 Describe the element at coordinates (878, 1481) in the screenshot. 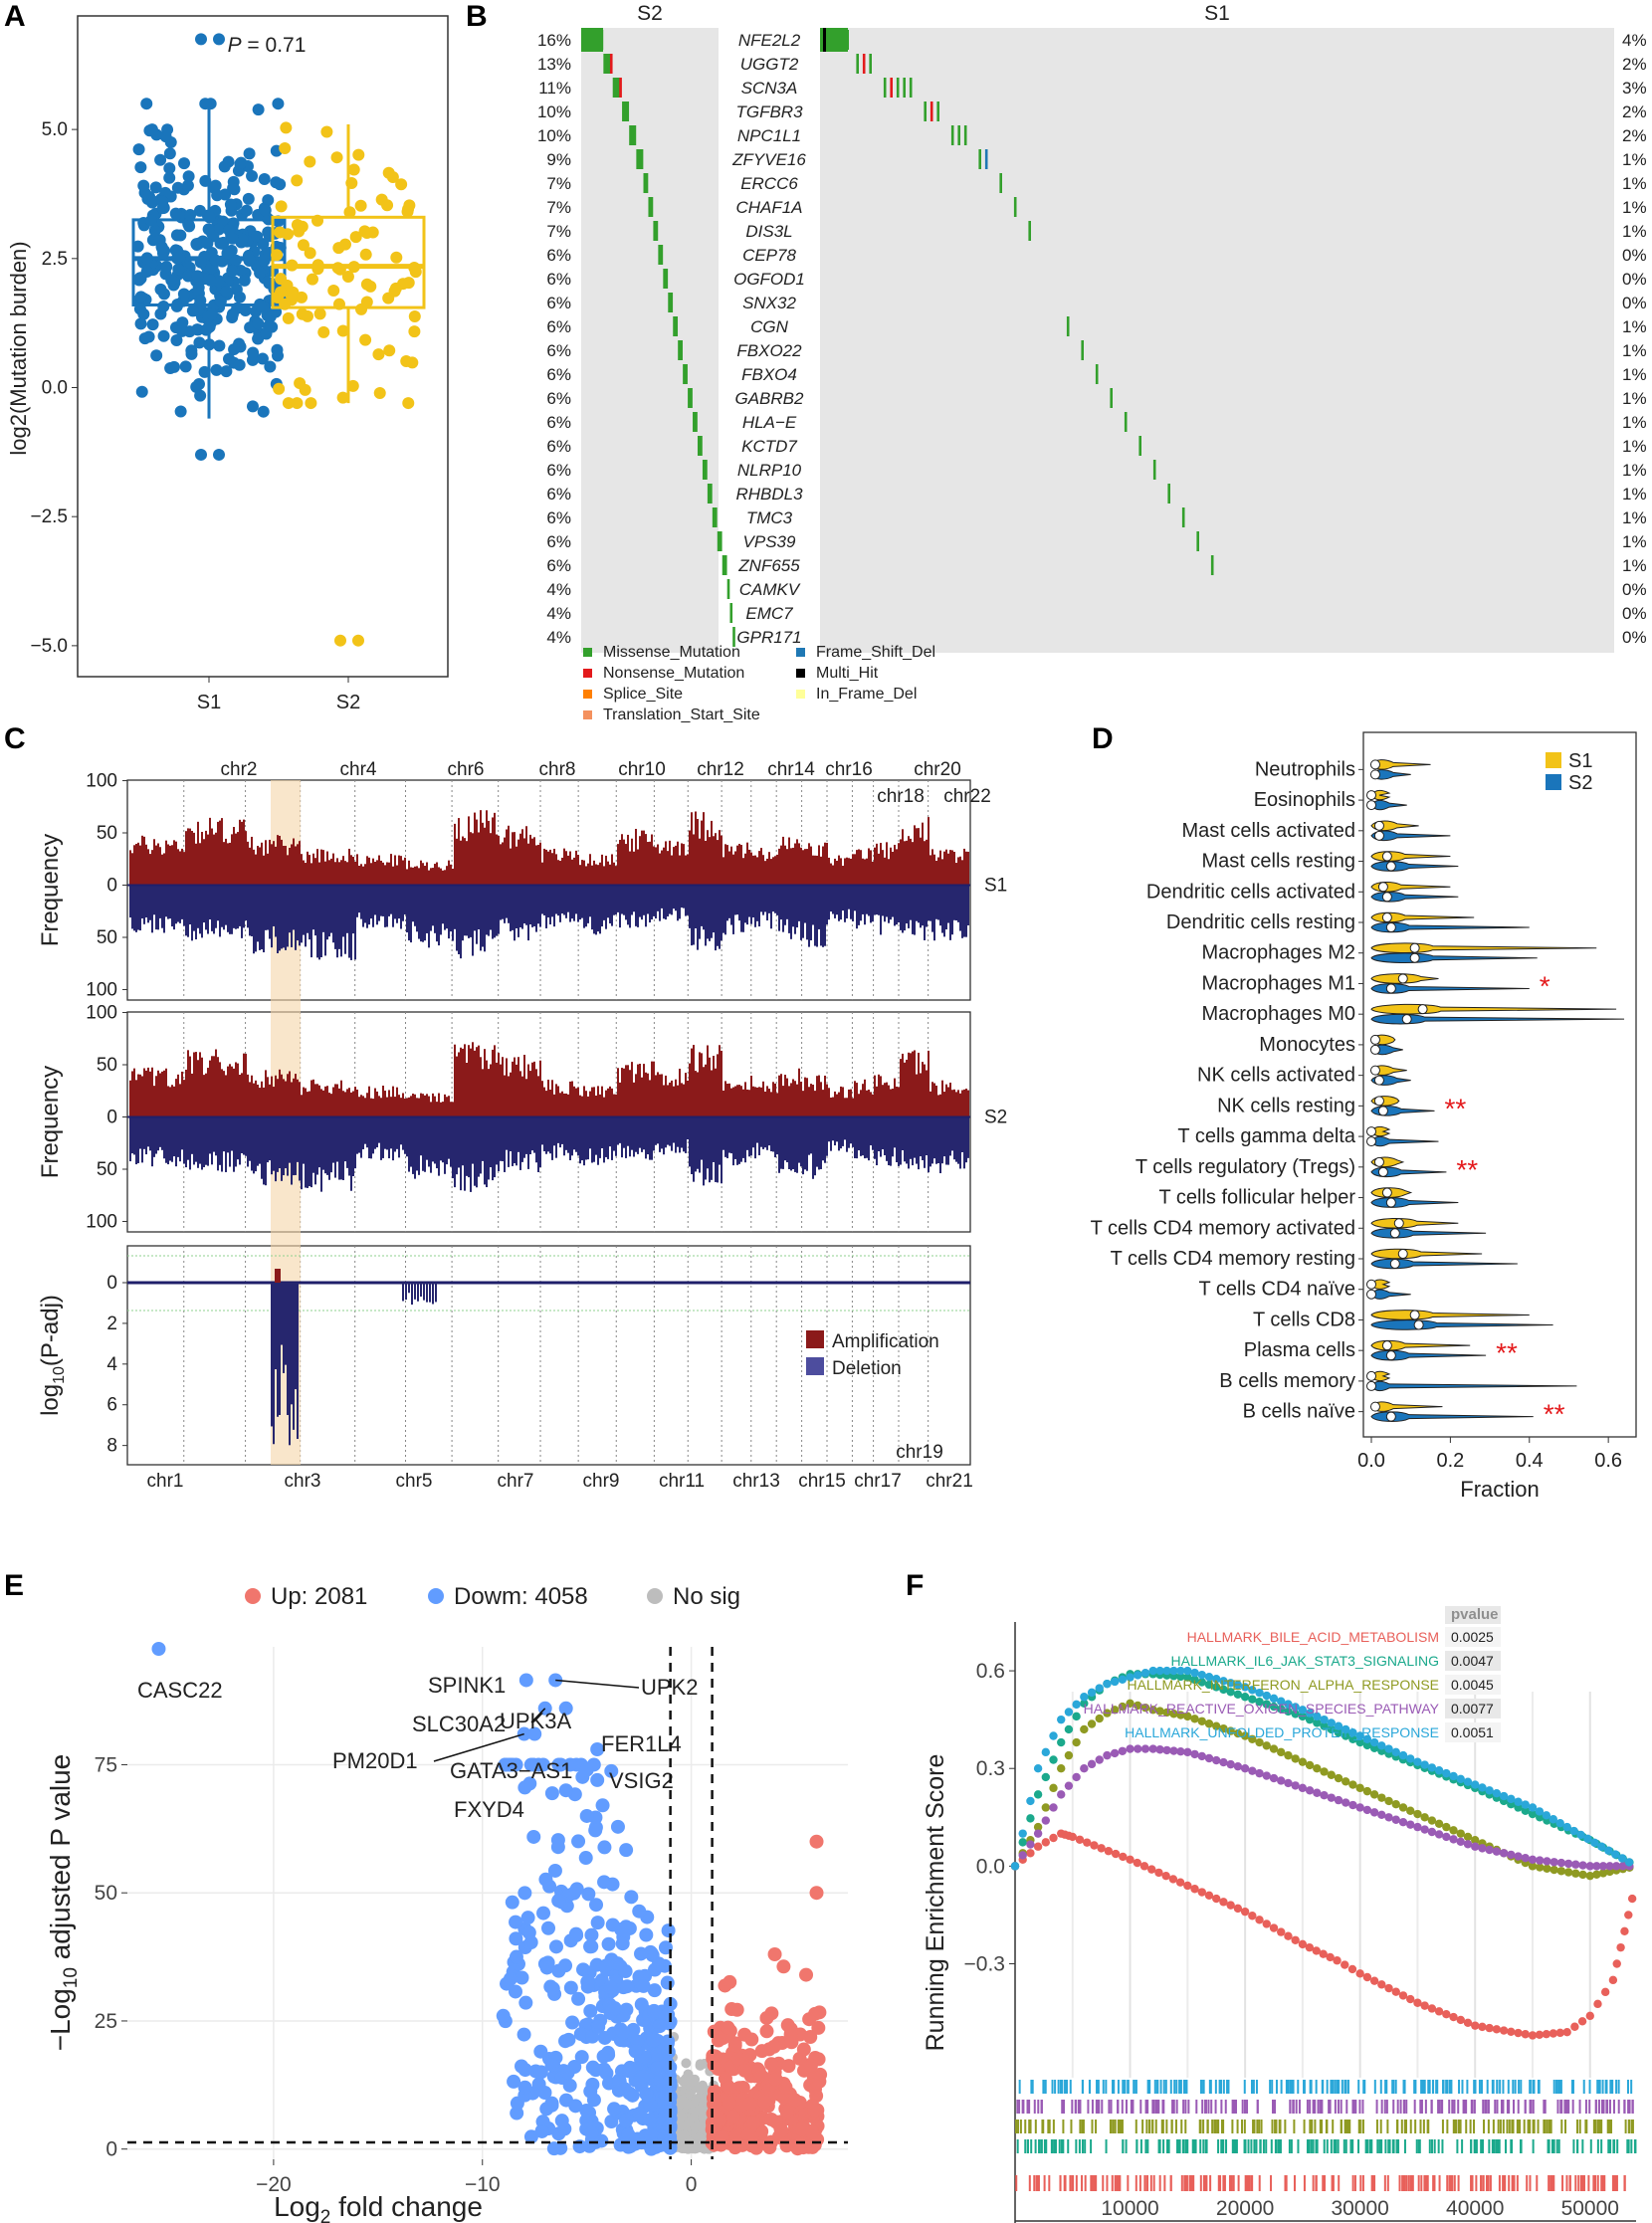

I see `chromosome-label: chr17` at that location.